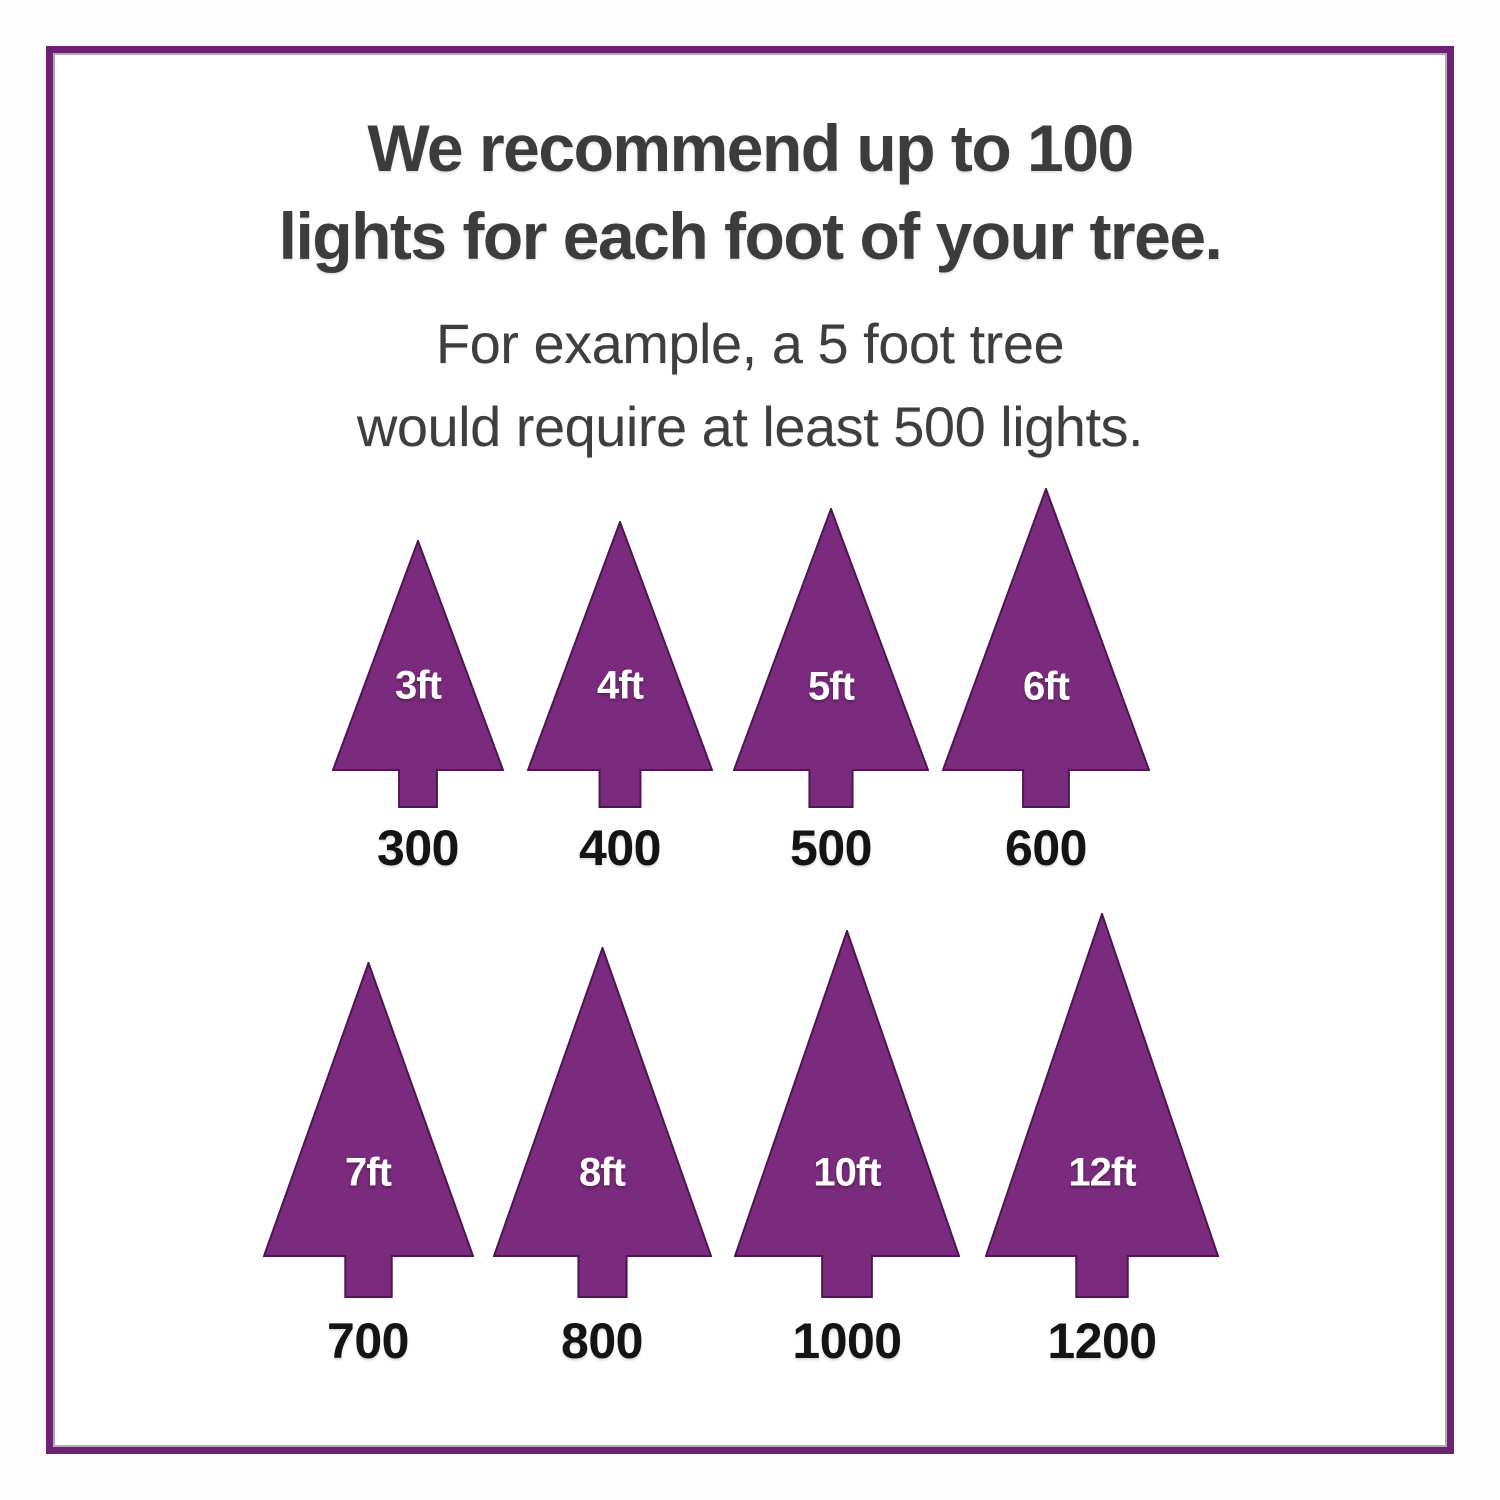 Image resolution: width=1500 pixels, height=1500 pixels. I want to click on tree-height-label: 3ft, so click(418, 685).